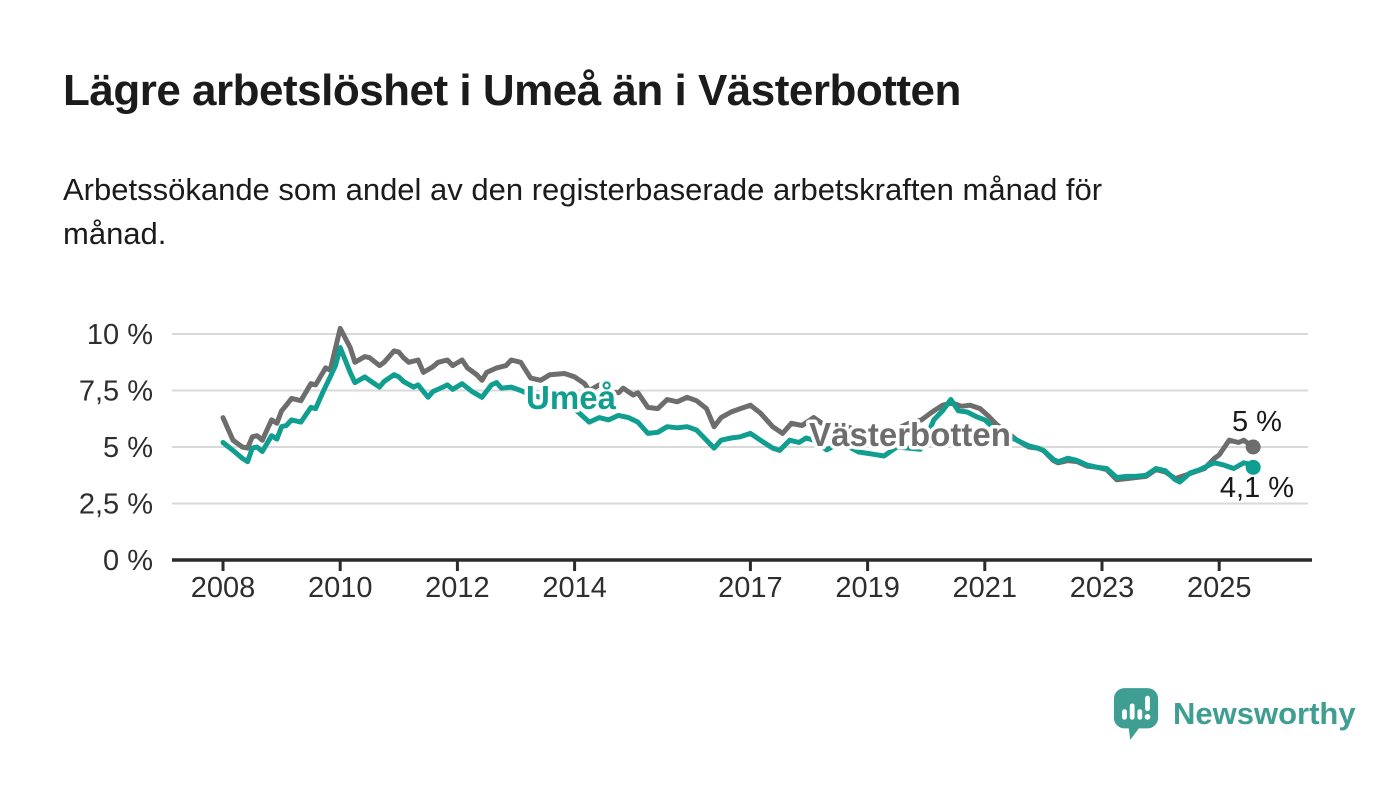 This screenshot has width=1400, height=794. What do you see at coordinates (1219, 588) in the screenshot?
I see `x-axis-label-2025: 2025` at bounding box center [1219, 588].